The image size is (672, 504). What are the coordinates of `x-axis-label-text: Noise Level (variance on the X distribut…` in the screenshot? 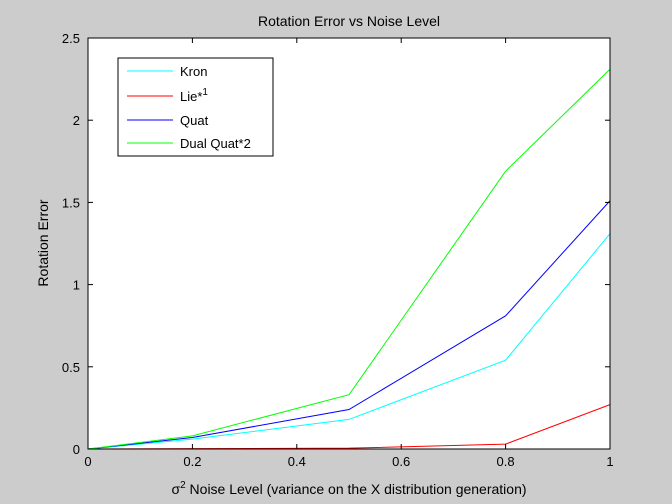 It's located at (356, 489).